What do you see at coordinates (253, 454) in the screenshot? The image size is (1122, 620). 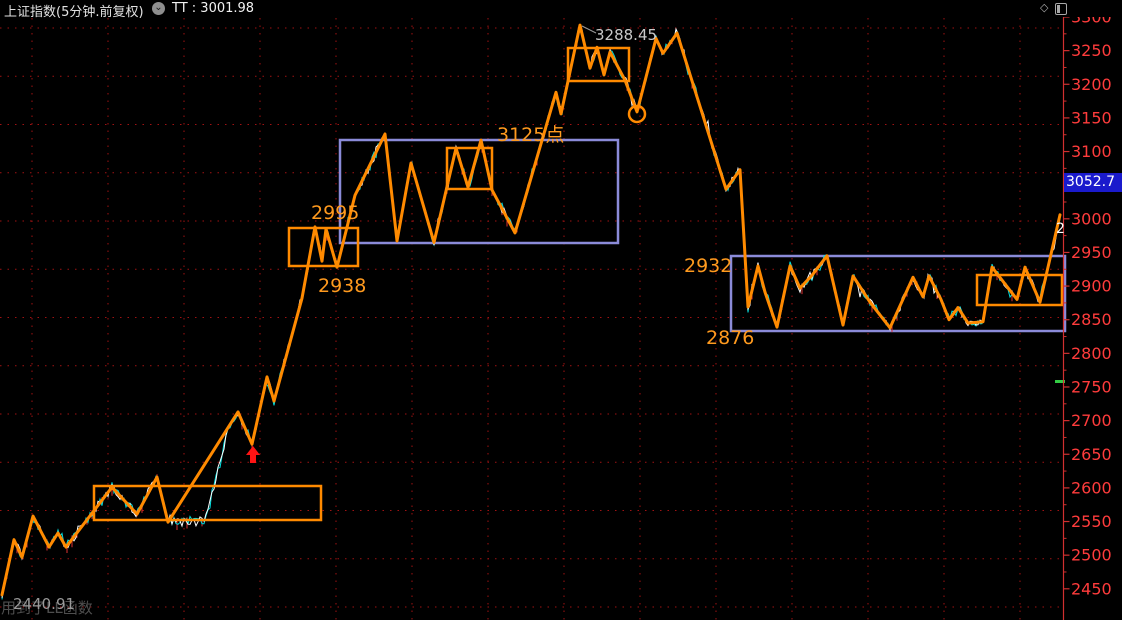 I see `red-arrow-marker` at bounding box center [253, 454].